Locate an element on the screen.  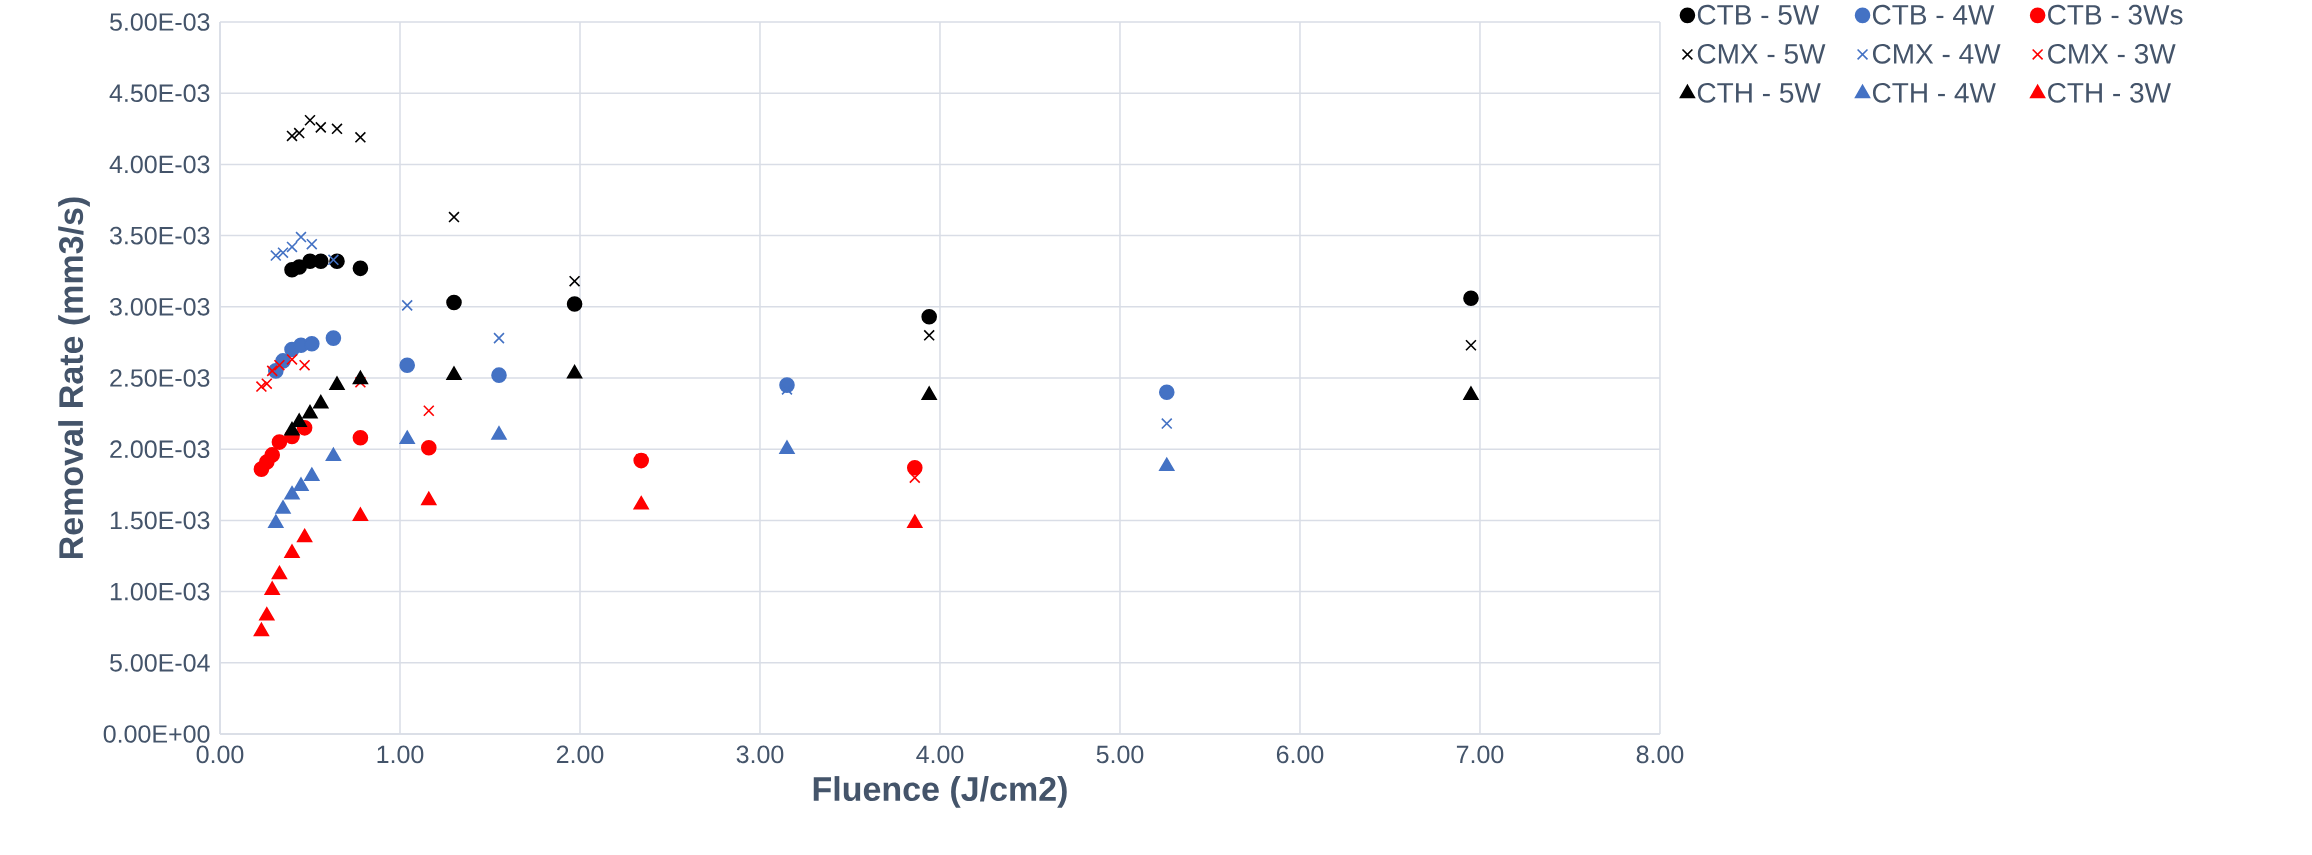
y-tick-label: 5.00E-03 is located at coordinates (160, 22).